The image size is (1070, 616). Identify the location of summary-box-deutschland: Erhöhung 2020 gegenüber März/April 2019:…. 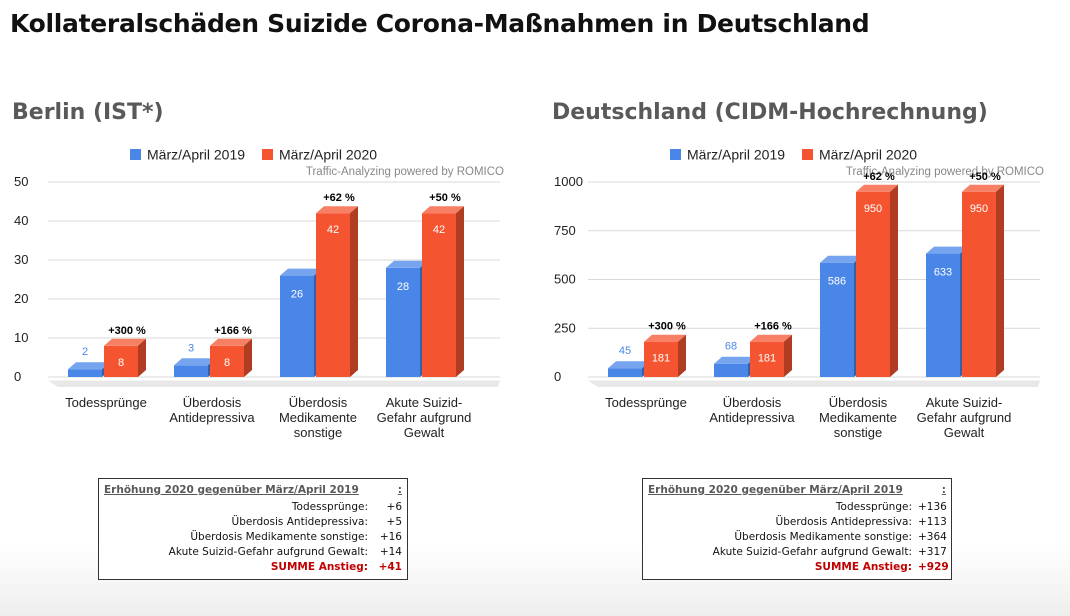
(797, 529).